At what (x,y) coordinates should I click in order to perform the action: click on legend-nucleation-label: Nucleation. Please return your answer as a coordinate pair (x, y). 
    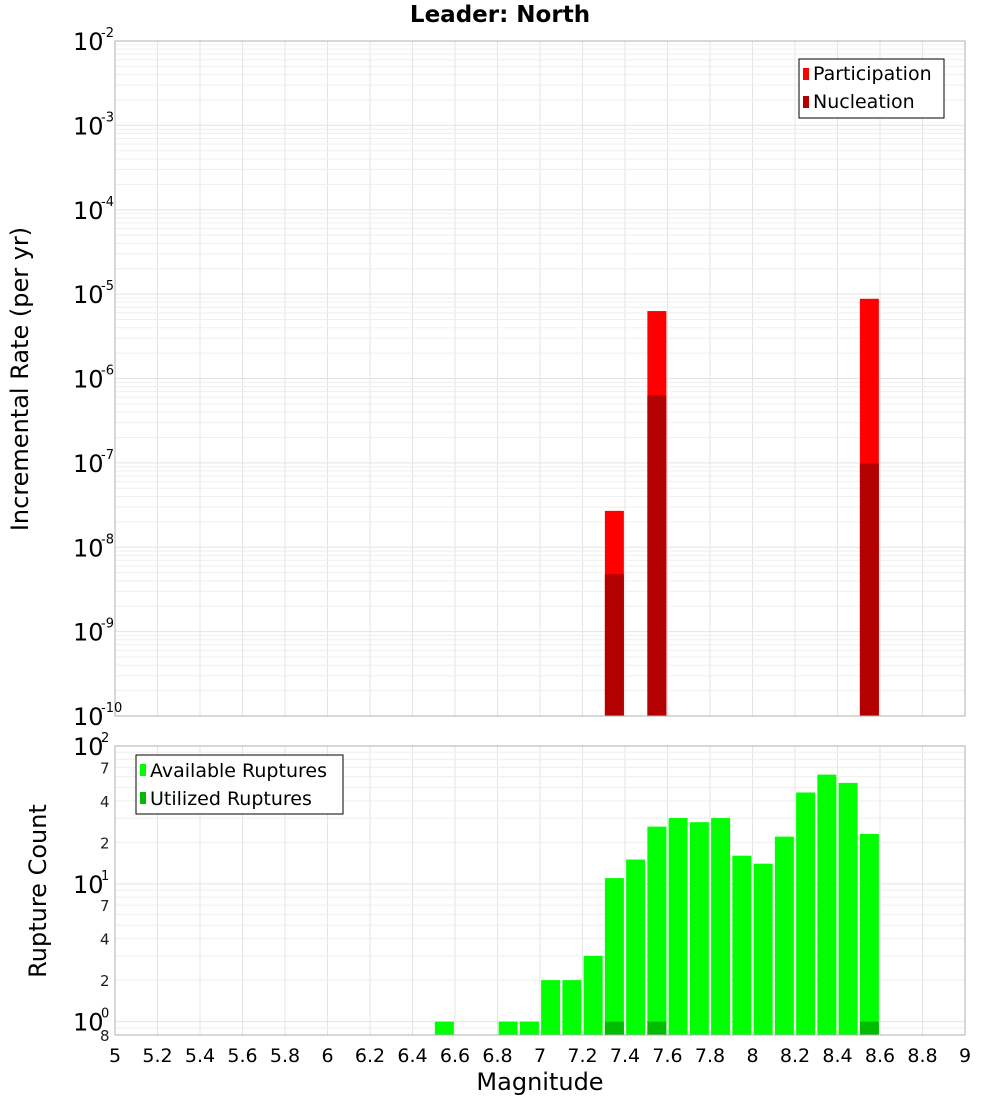
    Looking at the image, I should click on (864, 102).